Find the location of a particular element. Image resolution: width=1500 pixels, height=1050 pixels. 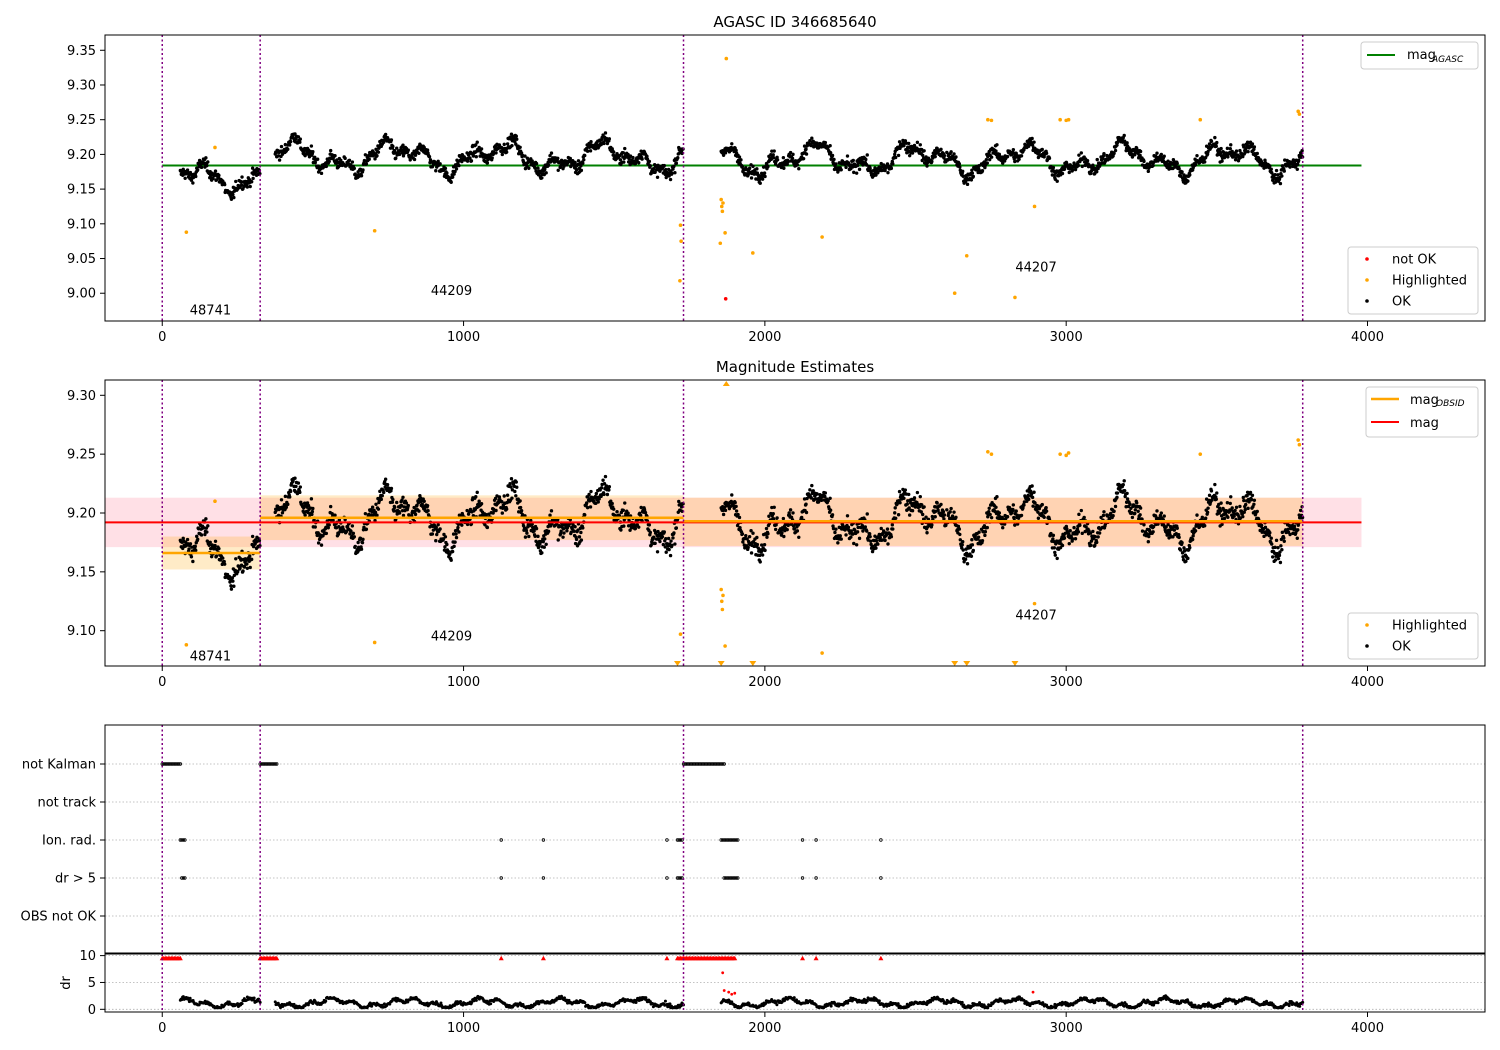

y-tick-label: 9.20 is located at coordinates (81, 513).